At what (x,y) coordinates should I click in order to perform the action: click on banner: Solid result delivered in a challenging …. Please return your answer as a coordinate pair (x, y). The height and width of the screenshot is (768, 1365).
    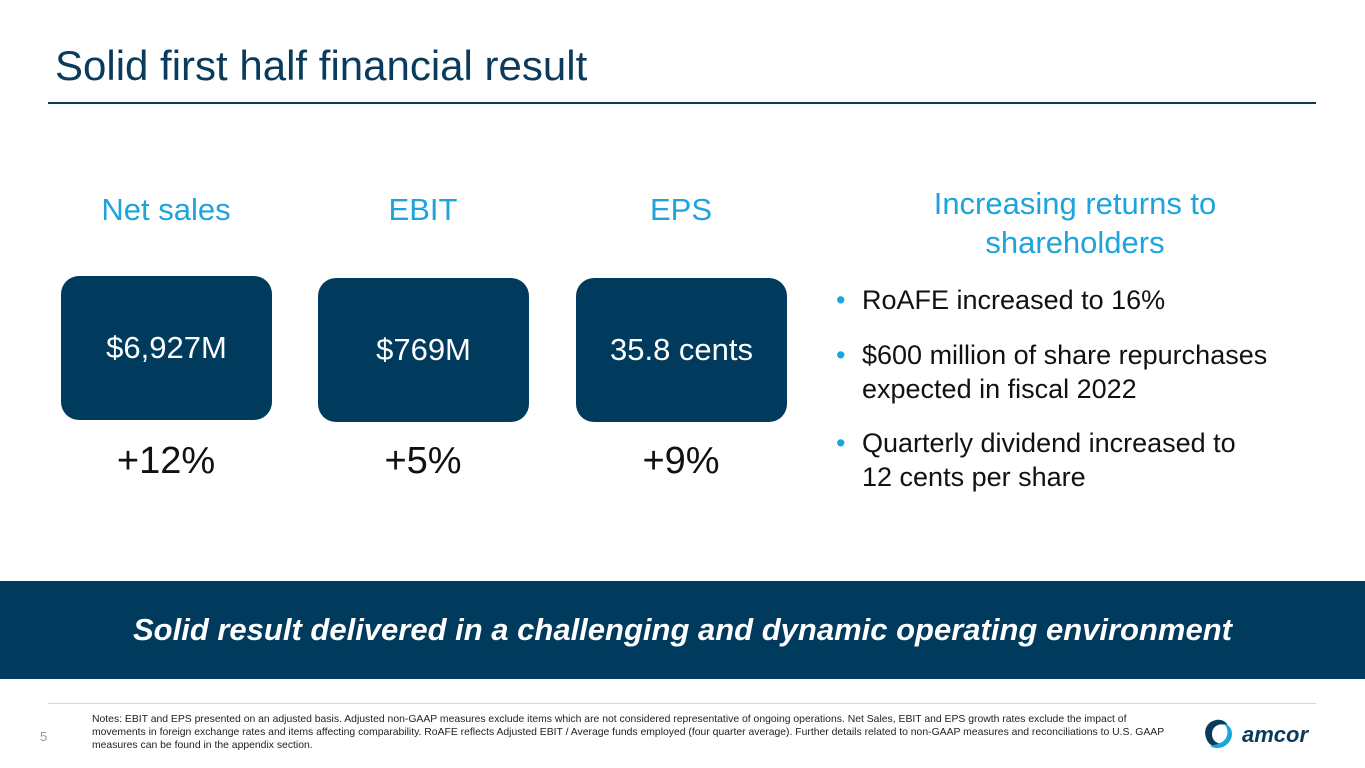
    Looking at the image, I should click on (682, 630).